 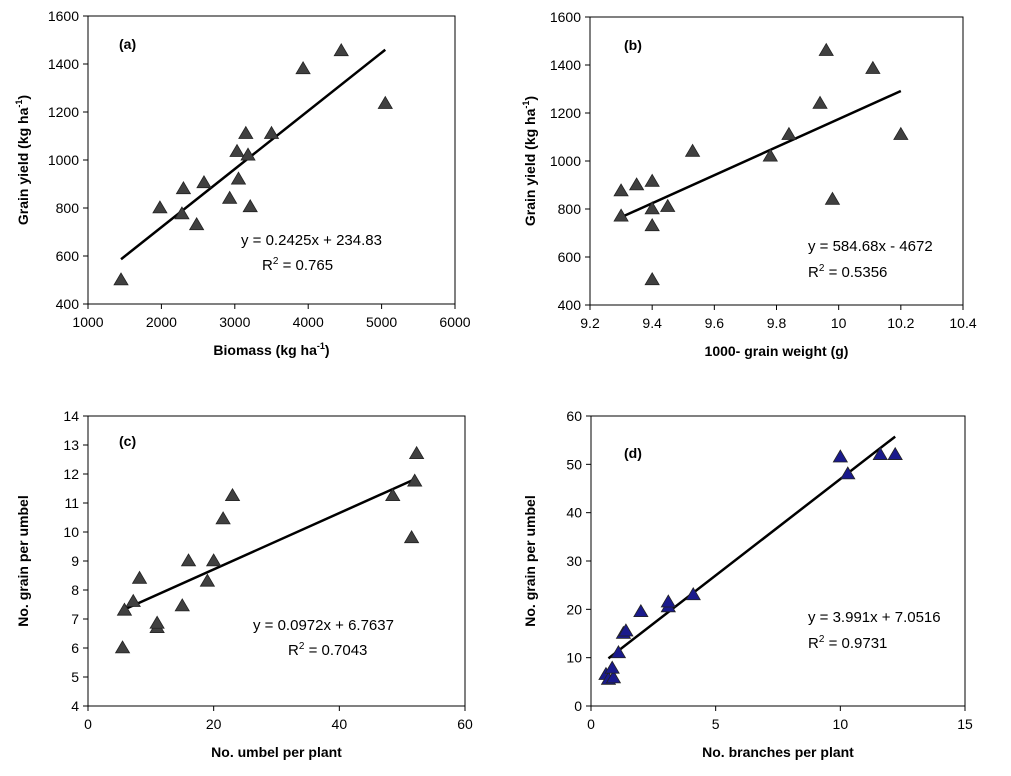 What do you see at coordinates (71, 503) in the screenshot?
I see `y-tick-label: 11` at bounding box center [71, 503].